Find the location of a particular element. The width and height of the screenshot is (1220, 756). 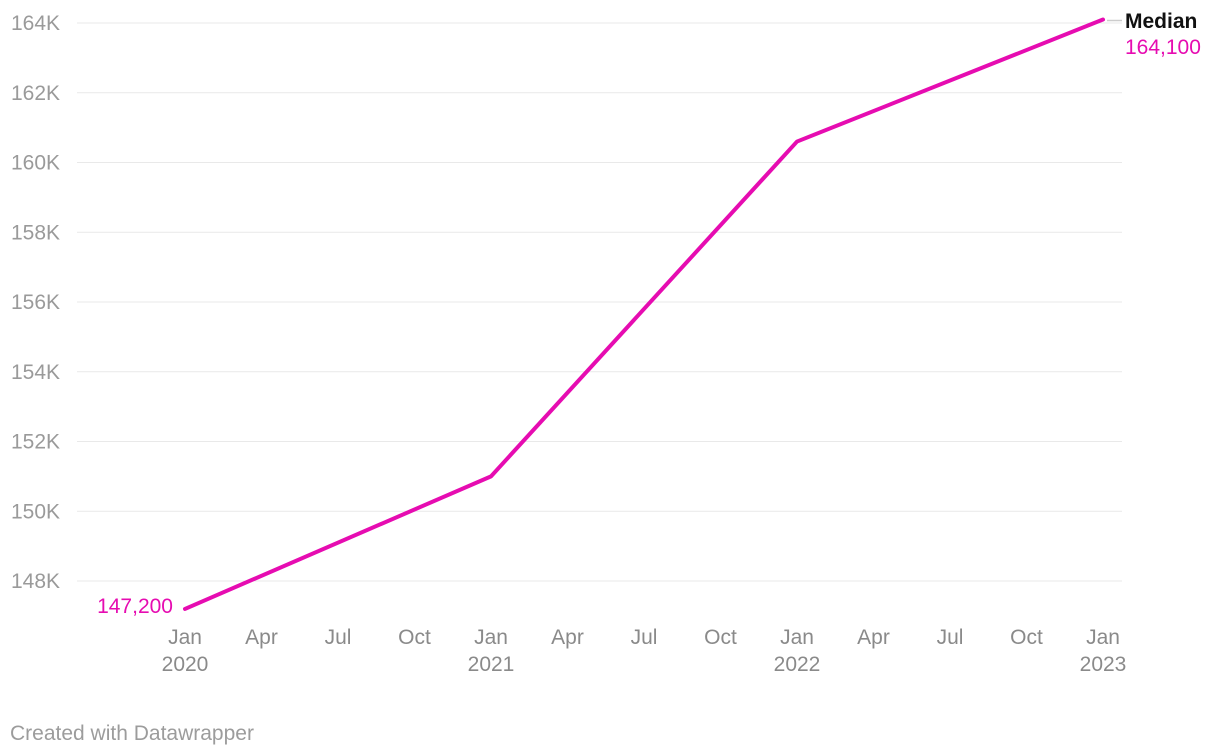

x-tick-year-label: 2021 is located at coordinates (491, 664).